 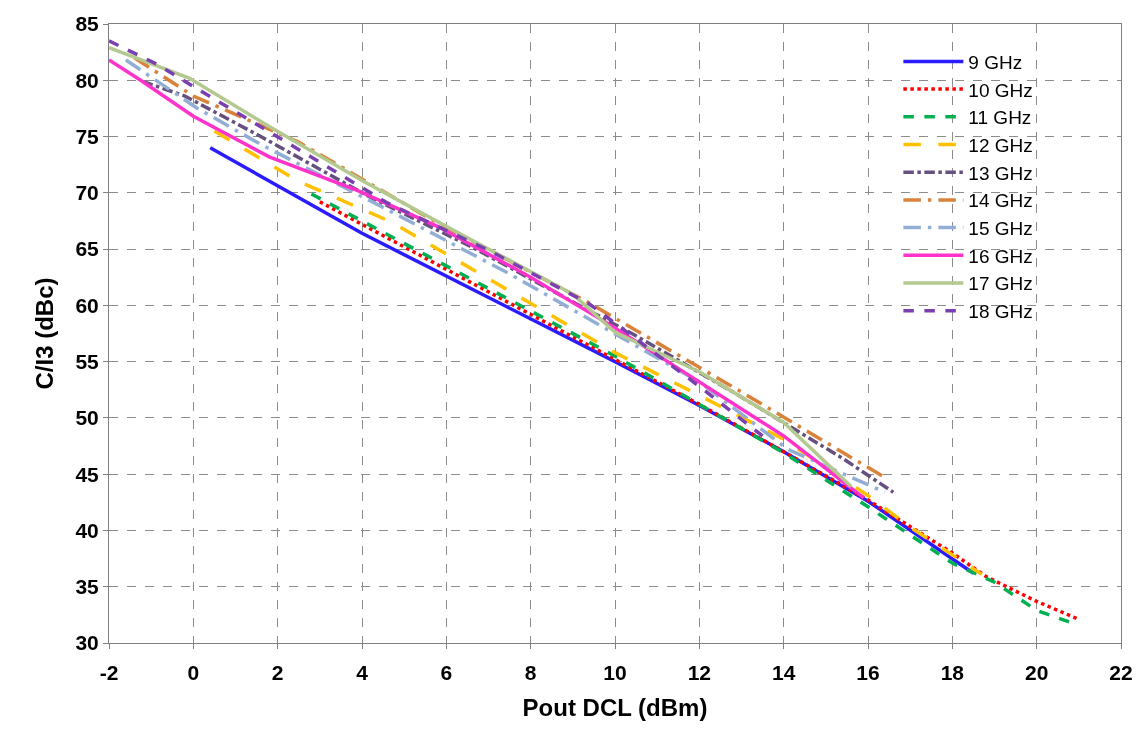 I want to click on x-tick-label: 0, so click(x=193, y=673).